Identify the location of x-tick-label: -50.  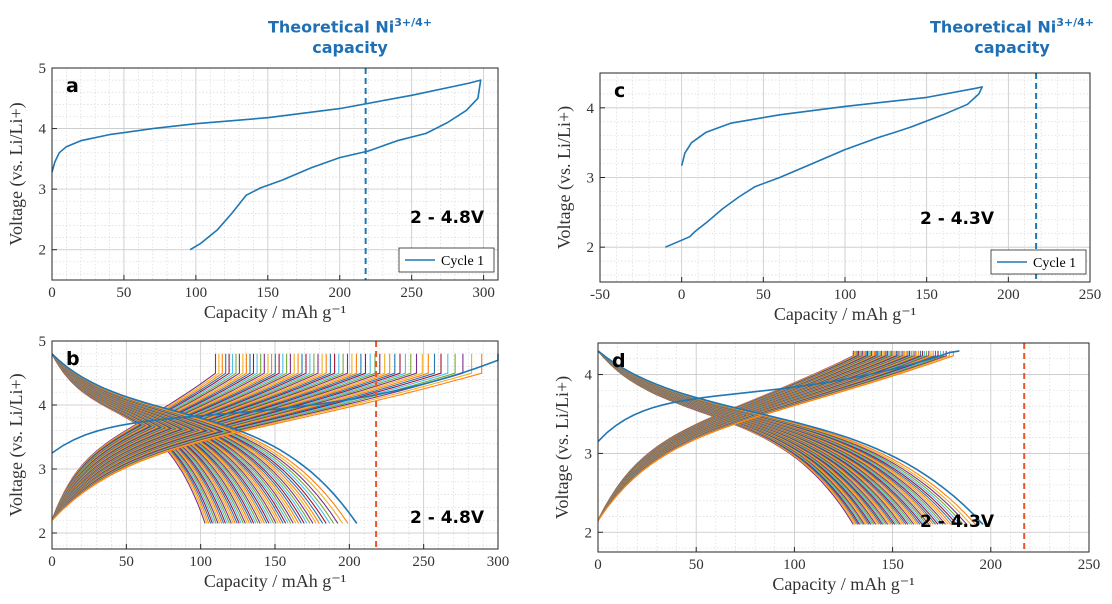
(600, 295).